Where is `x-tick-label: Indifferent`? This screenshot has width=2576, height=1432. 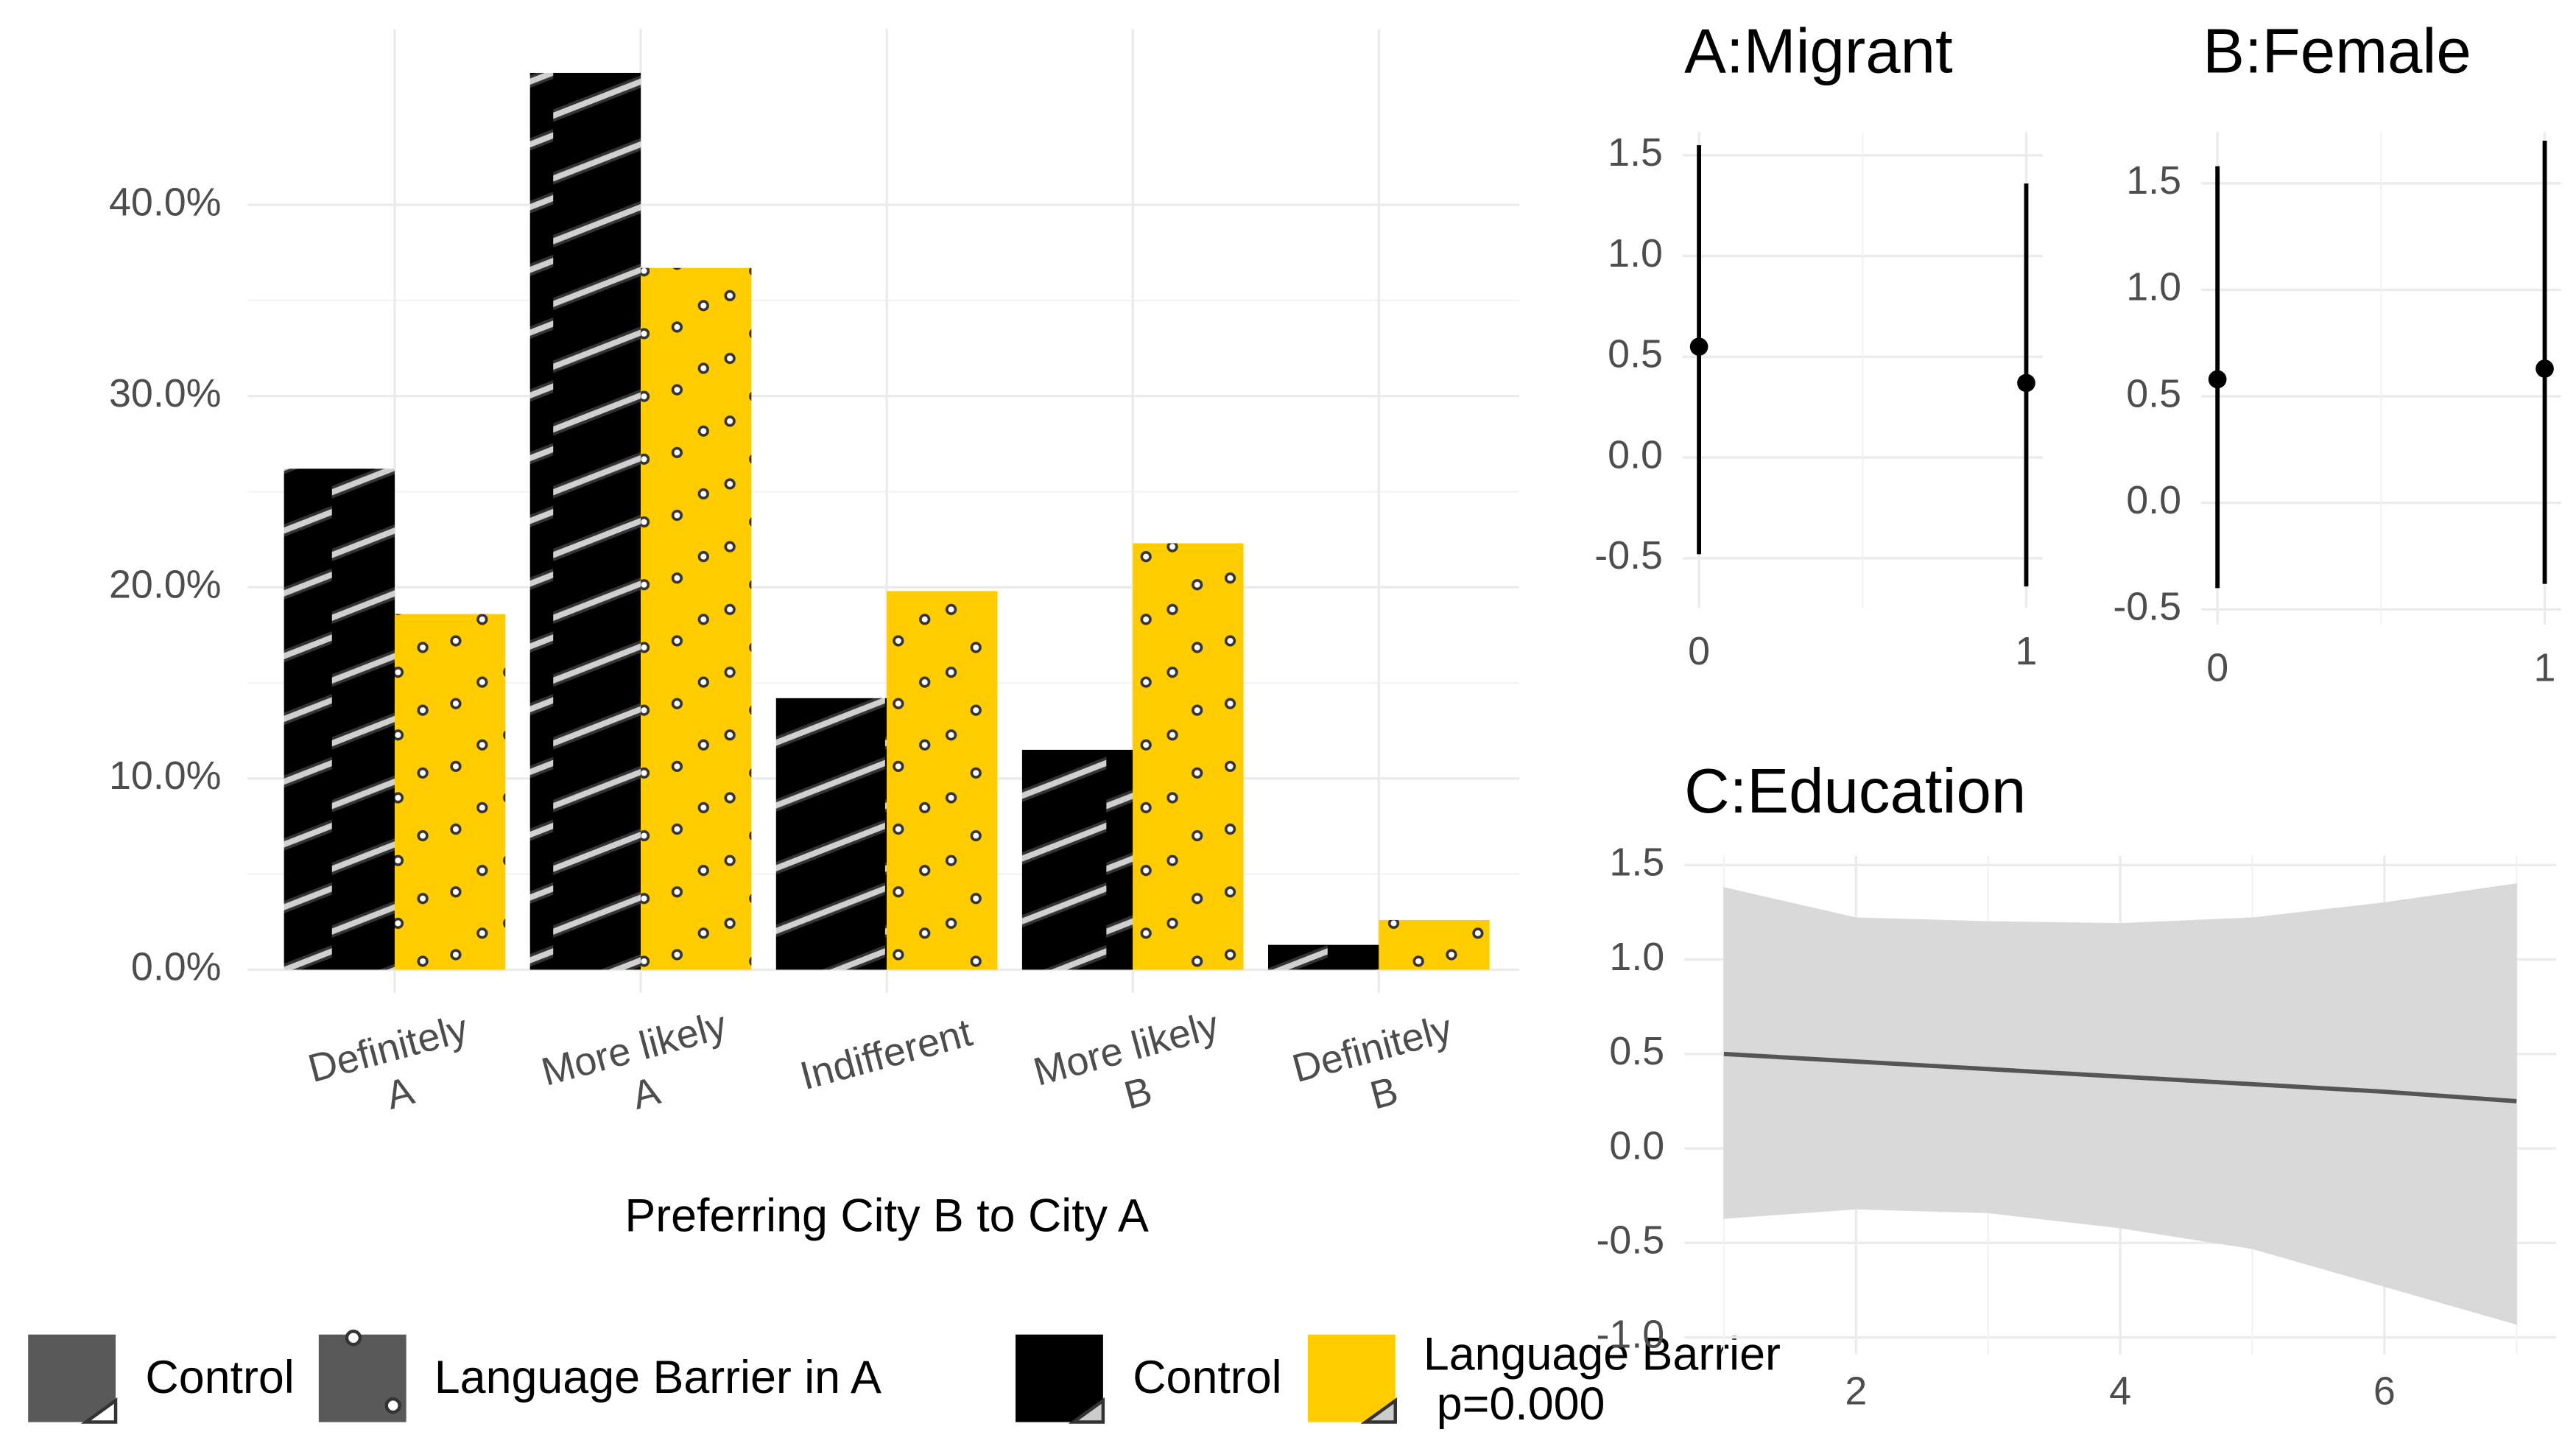 x-tick-label: Indifferent is located at coordinates (885, 1055).